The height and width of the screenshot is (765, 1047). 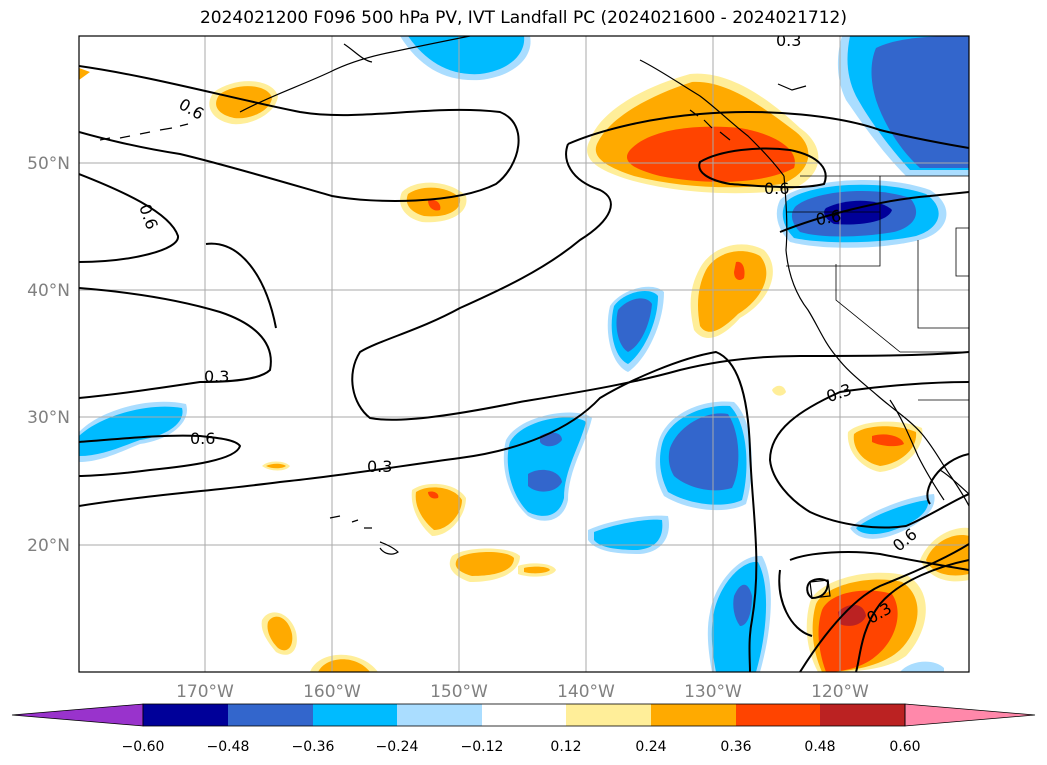 I want to click on coastline-baja, so click(x=917, y=450).